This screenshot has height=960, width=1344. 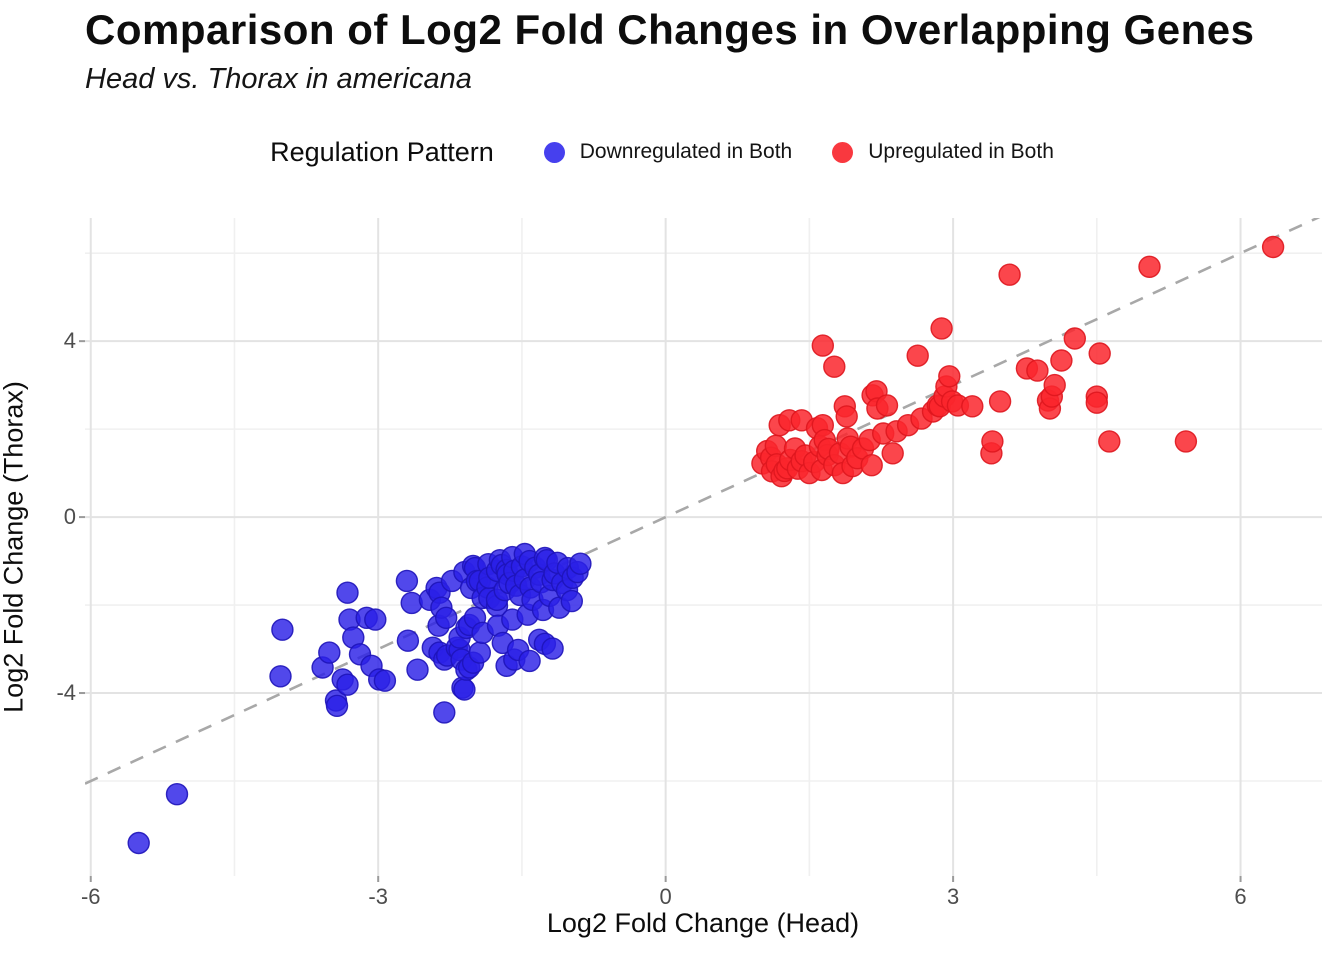 What do you see at coordinates (1240, 896) in the screenshot?
I see `x-tick-label: 6` at bounding box center [1240, 896].